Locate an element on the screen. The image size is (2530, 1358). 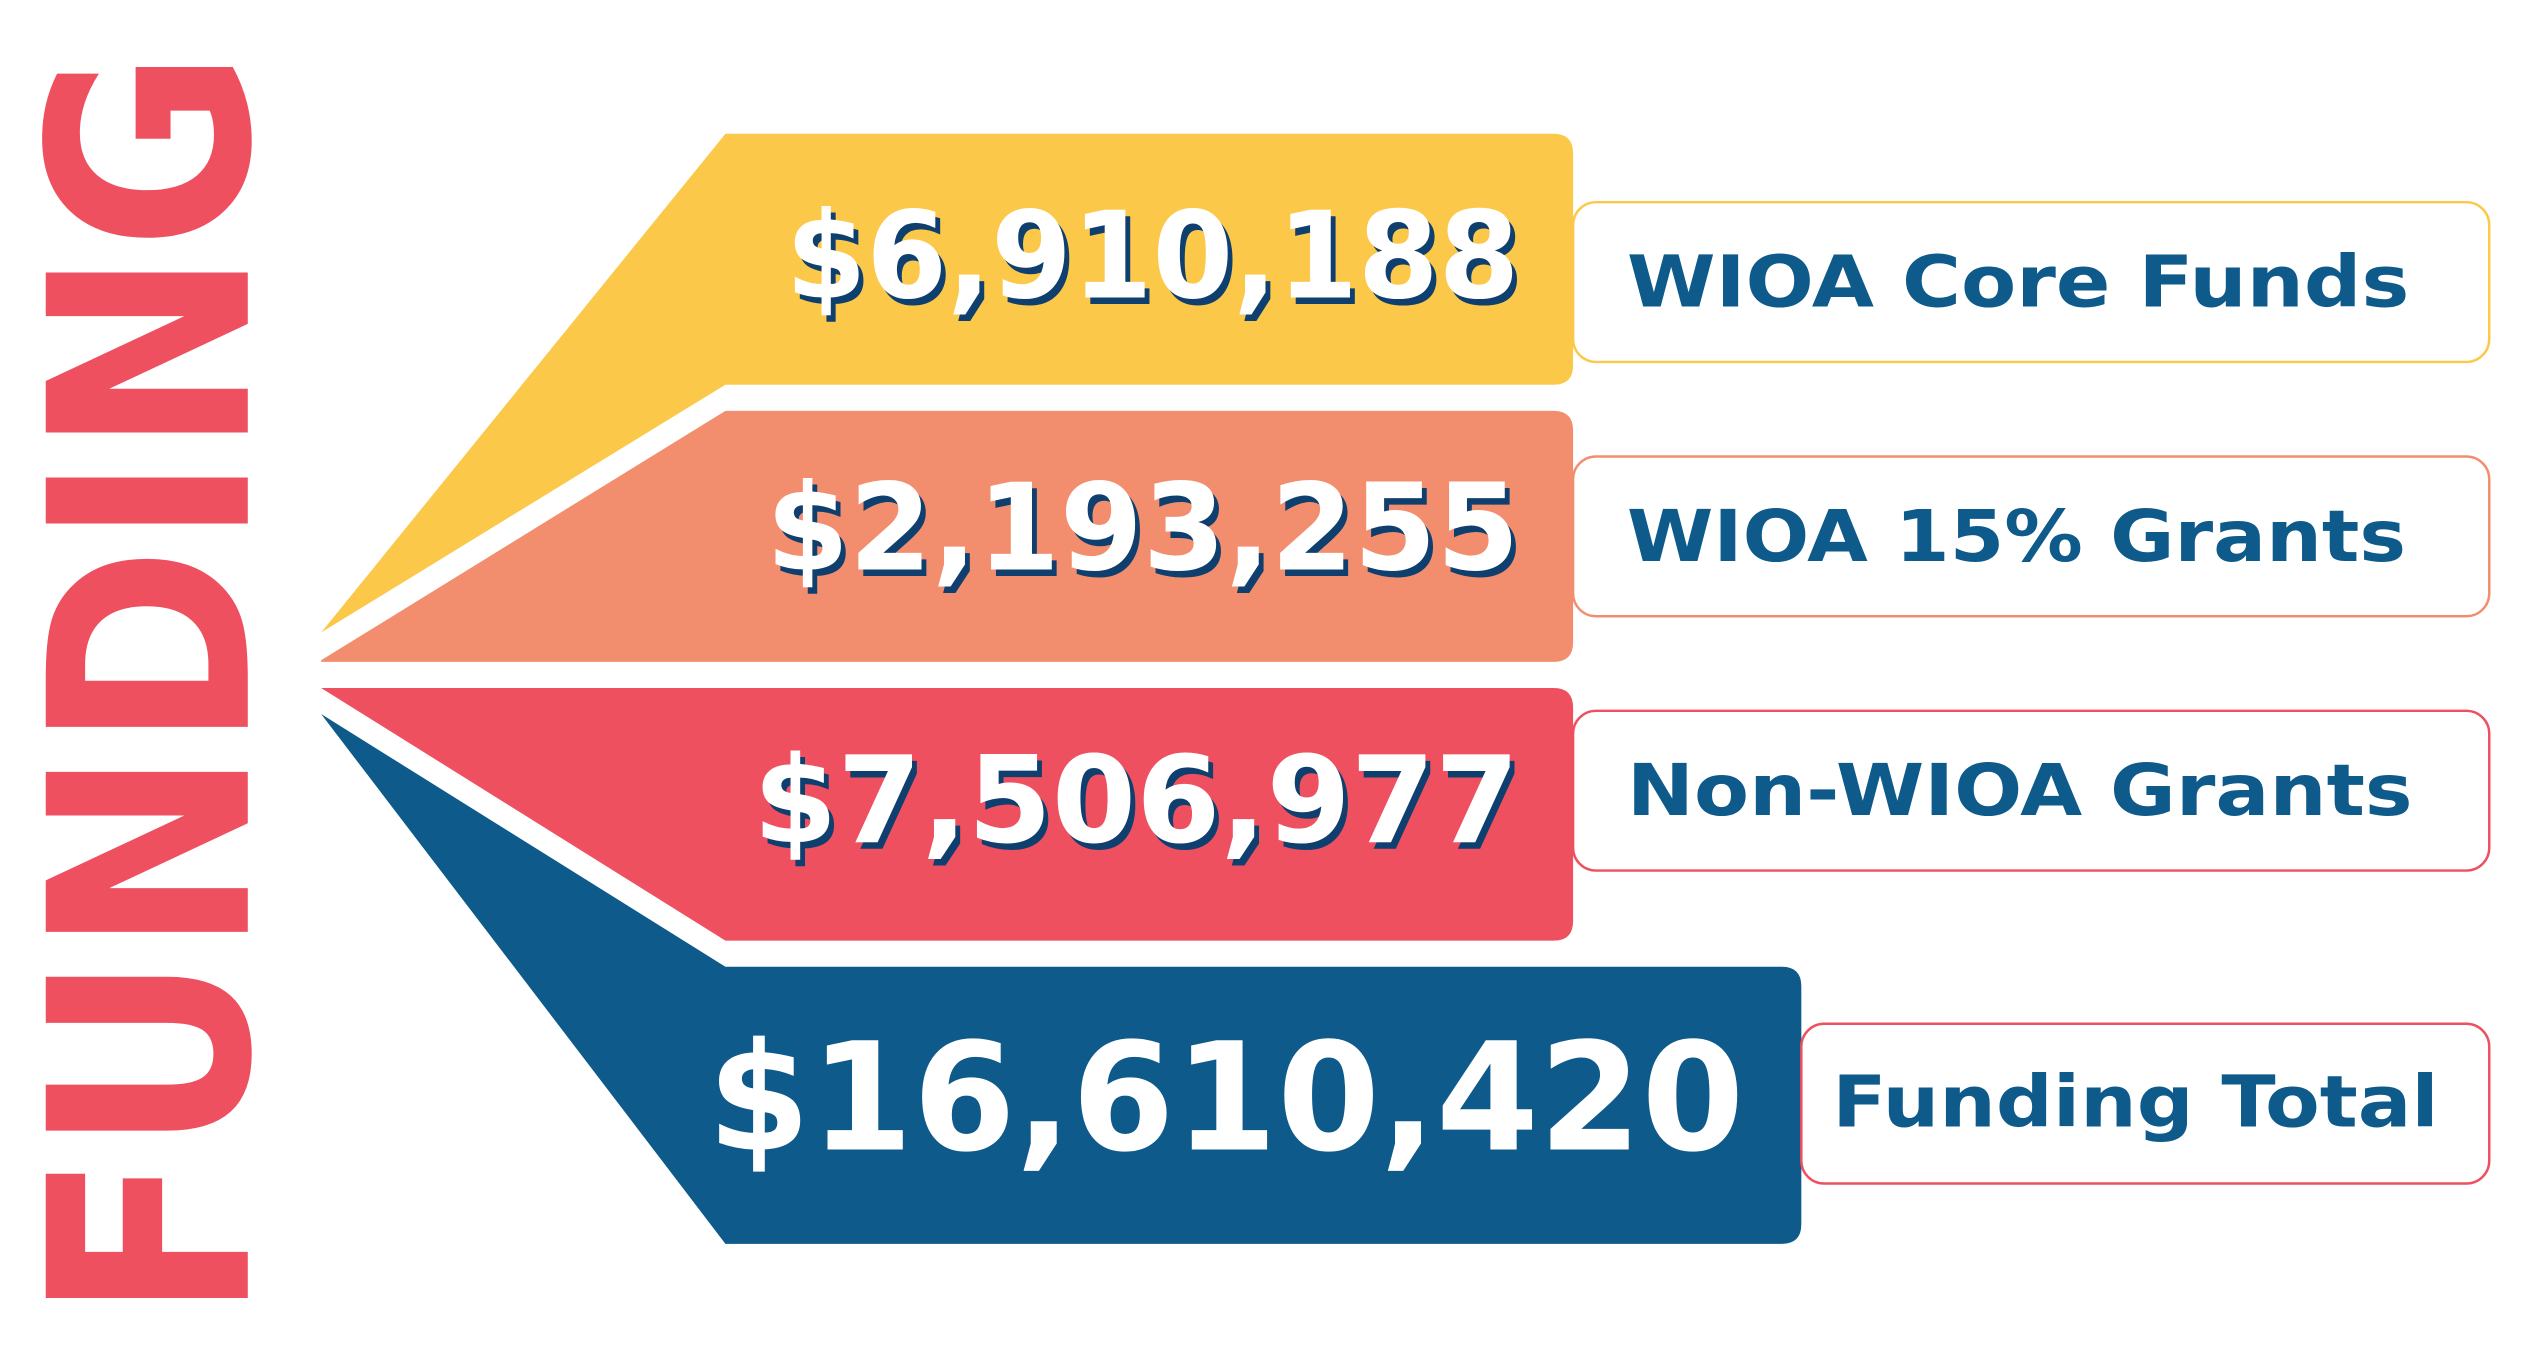
label: WIOA Core Funds is located at coordinates (2018, 281).